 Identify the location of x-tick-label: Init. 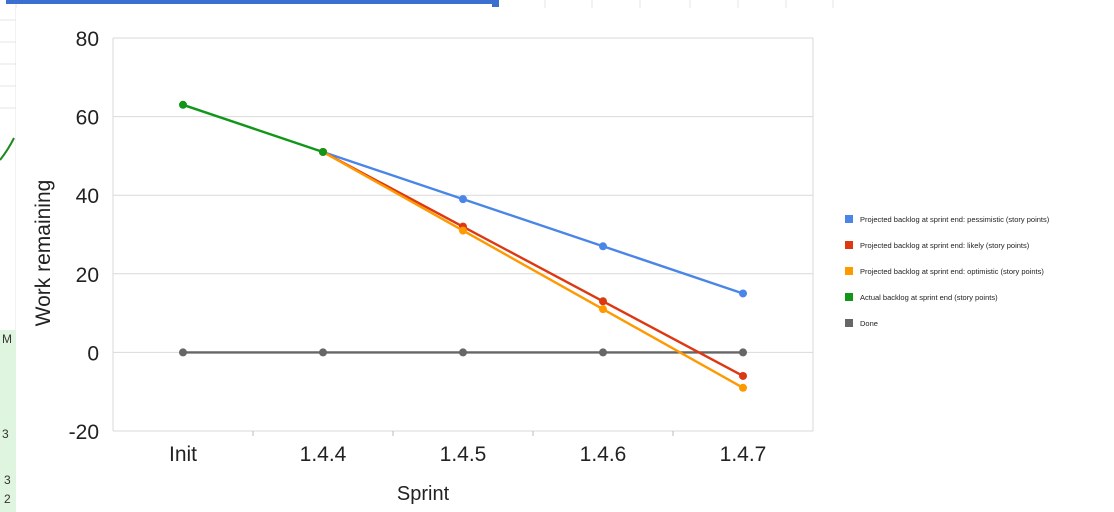
(183, 454).